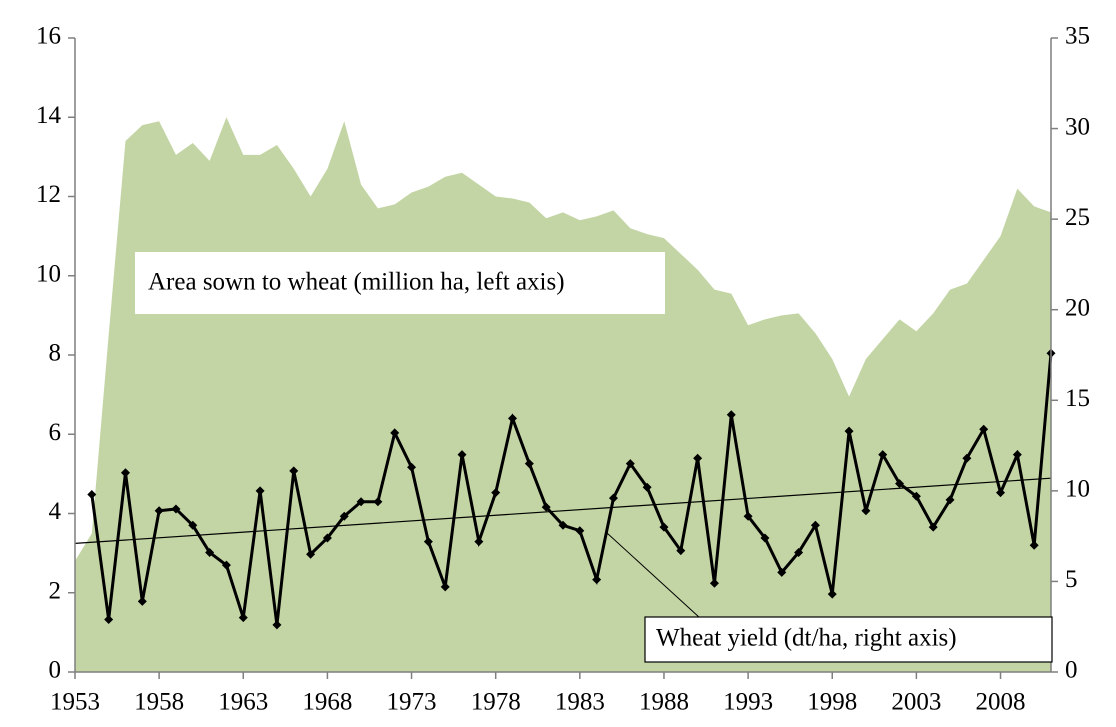  What do you see at coordinates (55, 432) in the screenshot?
I see `y-tick-label: 6` at bounding box center [55, 432].